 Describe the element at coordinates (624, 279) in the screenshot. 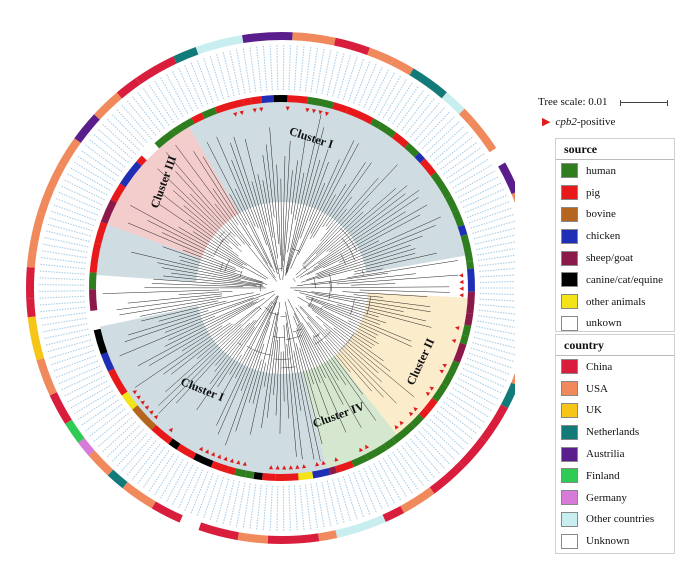

I see `source-legend-label: canine/cat/equine` at that location.